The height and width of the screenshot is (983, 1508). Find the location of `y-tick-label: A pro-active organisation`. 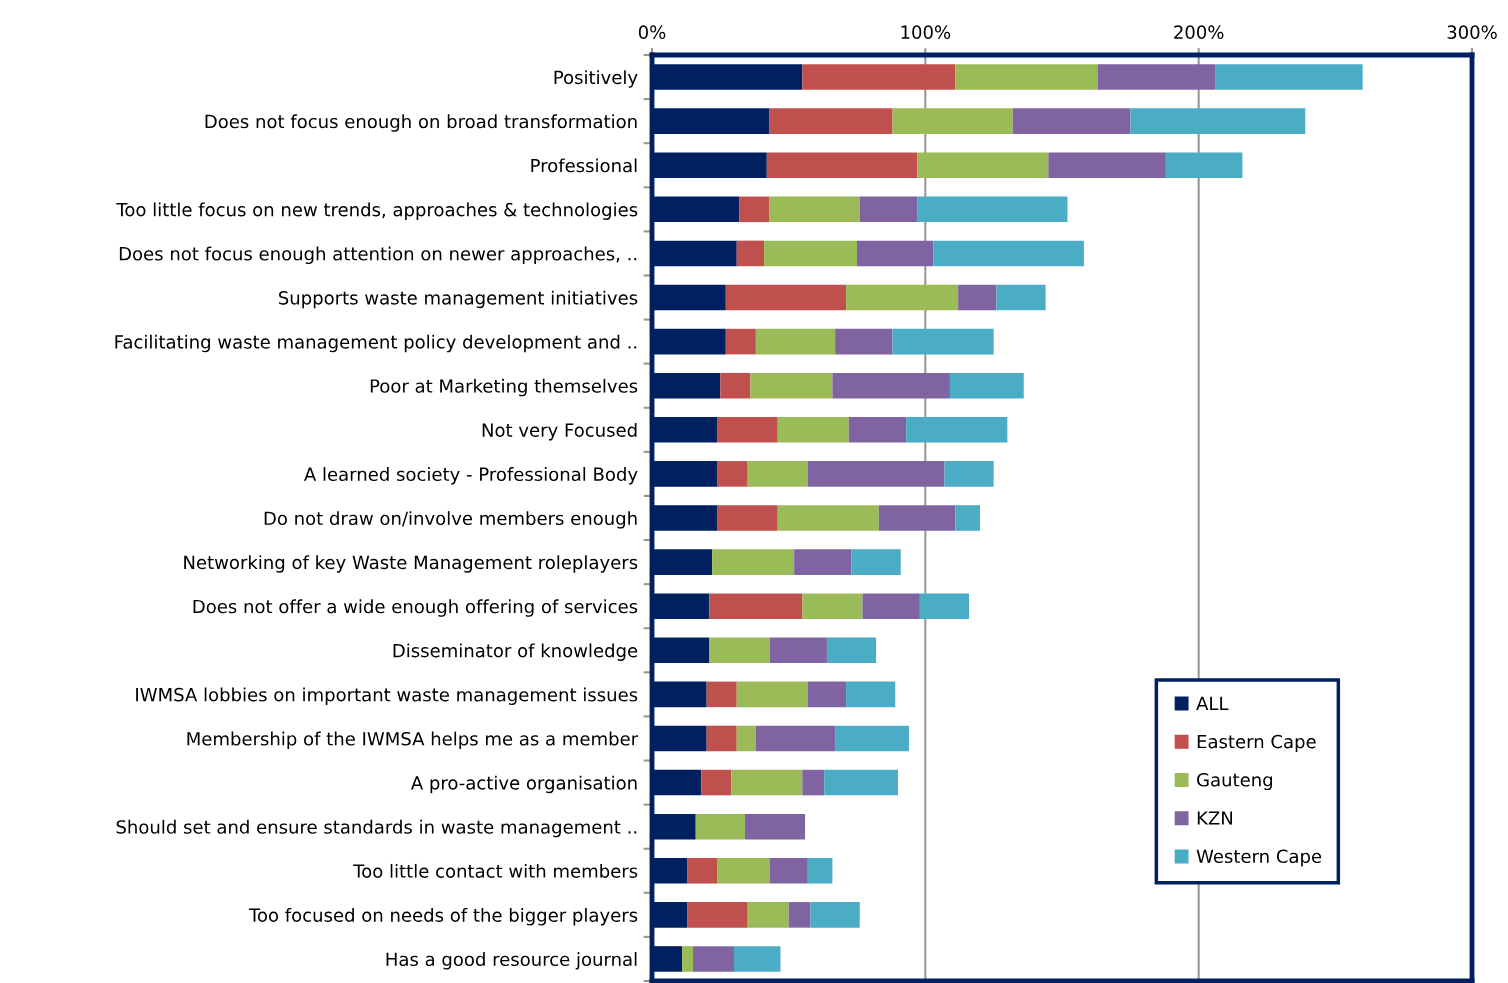

y-tick-label: A pro-active organisation is located at coordinates (523, 784).